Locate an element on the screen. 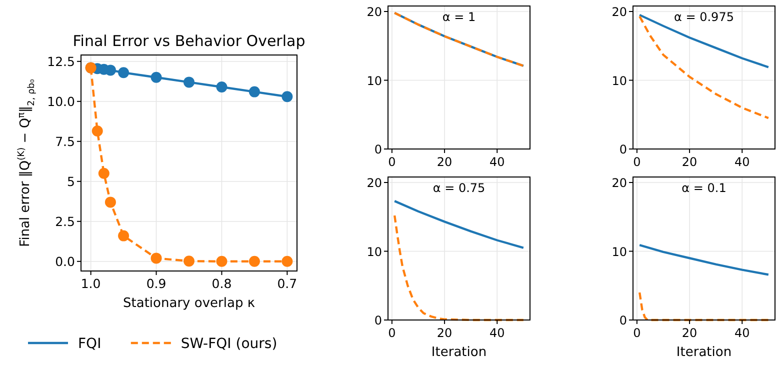  chart-title: Final Error vs Behavior Overlap is located at coordinates (189, 41).